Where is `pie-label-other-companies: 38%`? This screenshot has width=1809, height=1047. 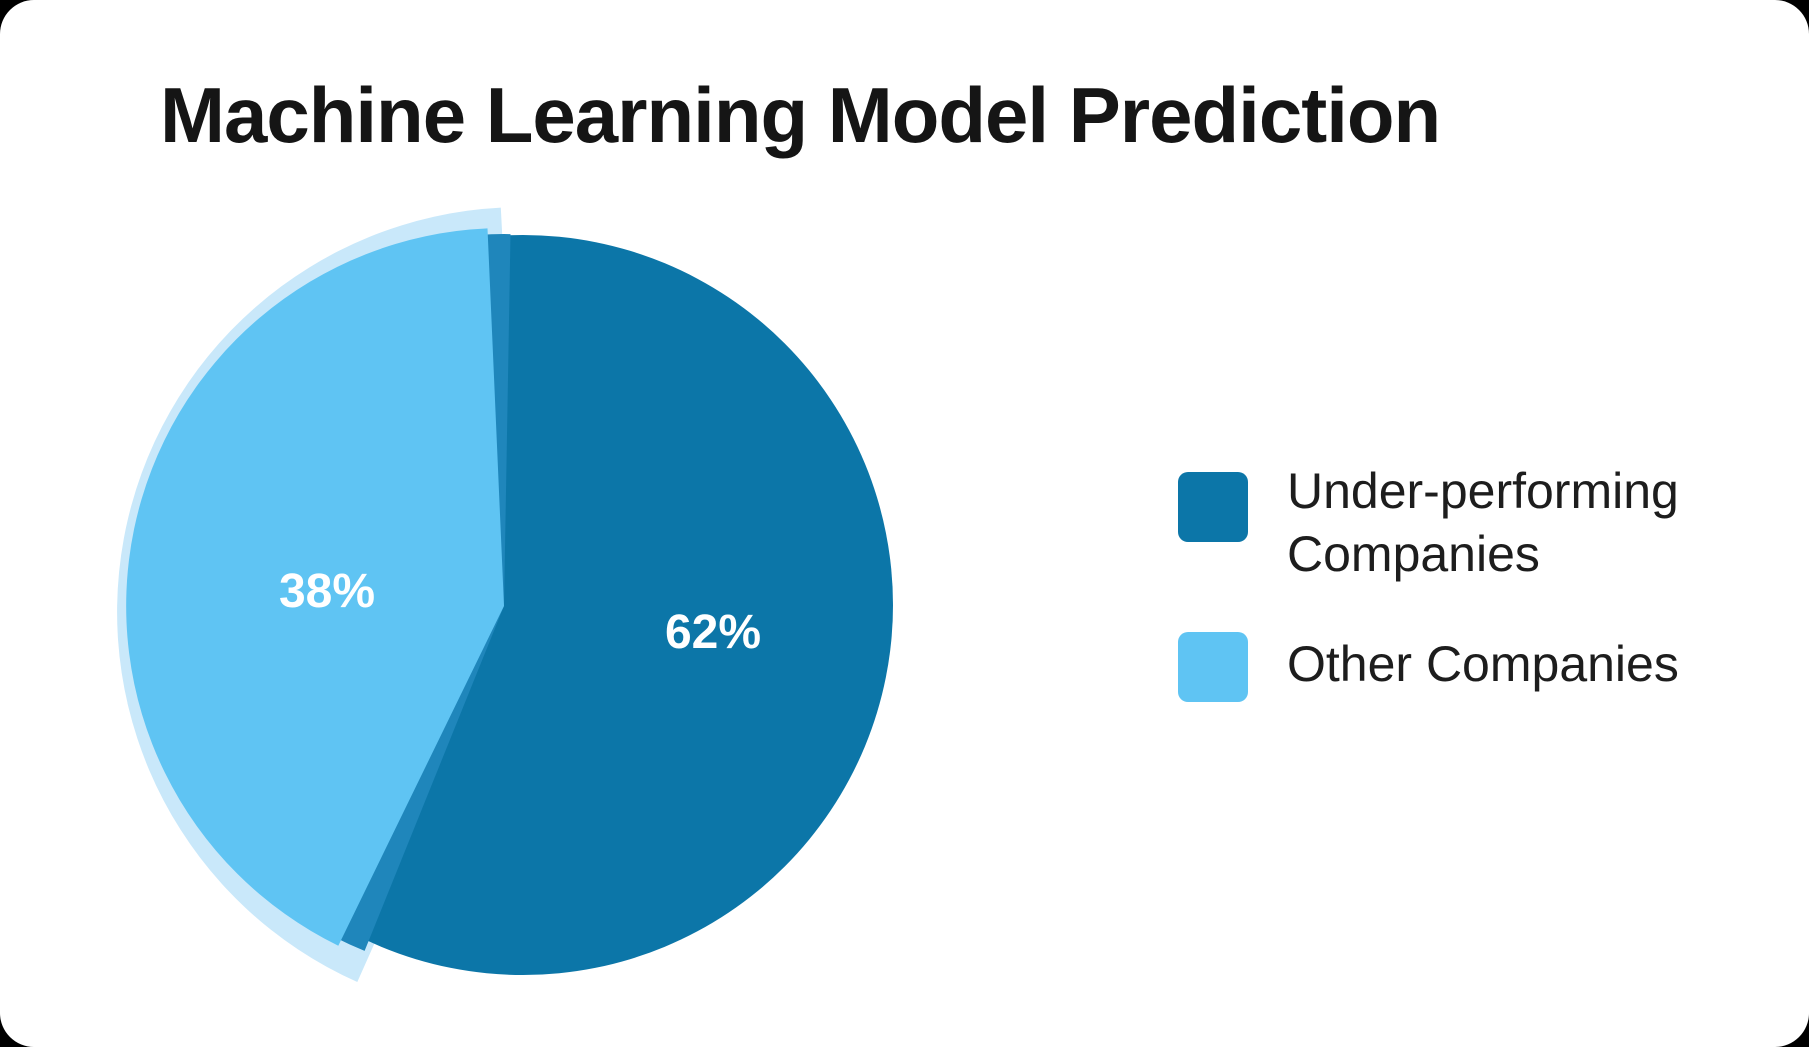
pie-label-other-companies: 38% is located at coordinates (327, 591).